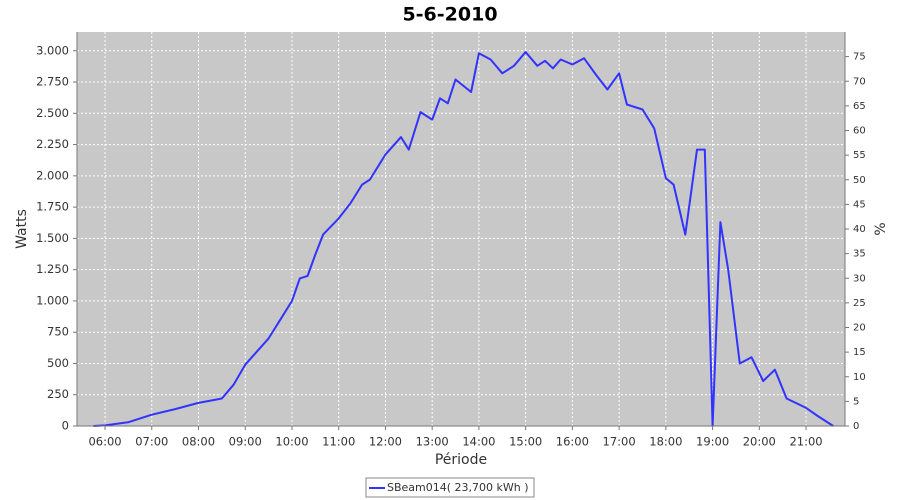  I want to click on x-tick-label: 12:00, so click(385, 442).